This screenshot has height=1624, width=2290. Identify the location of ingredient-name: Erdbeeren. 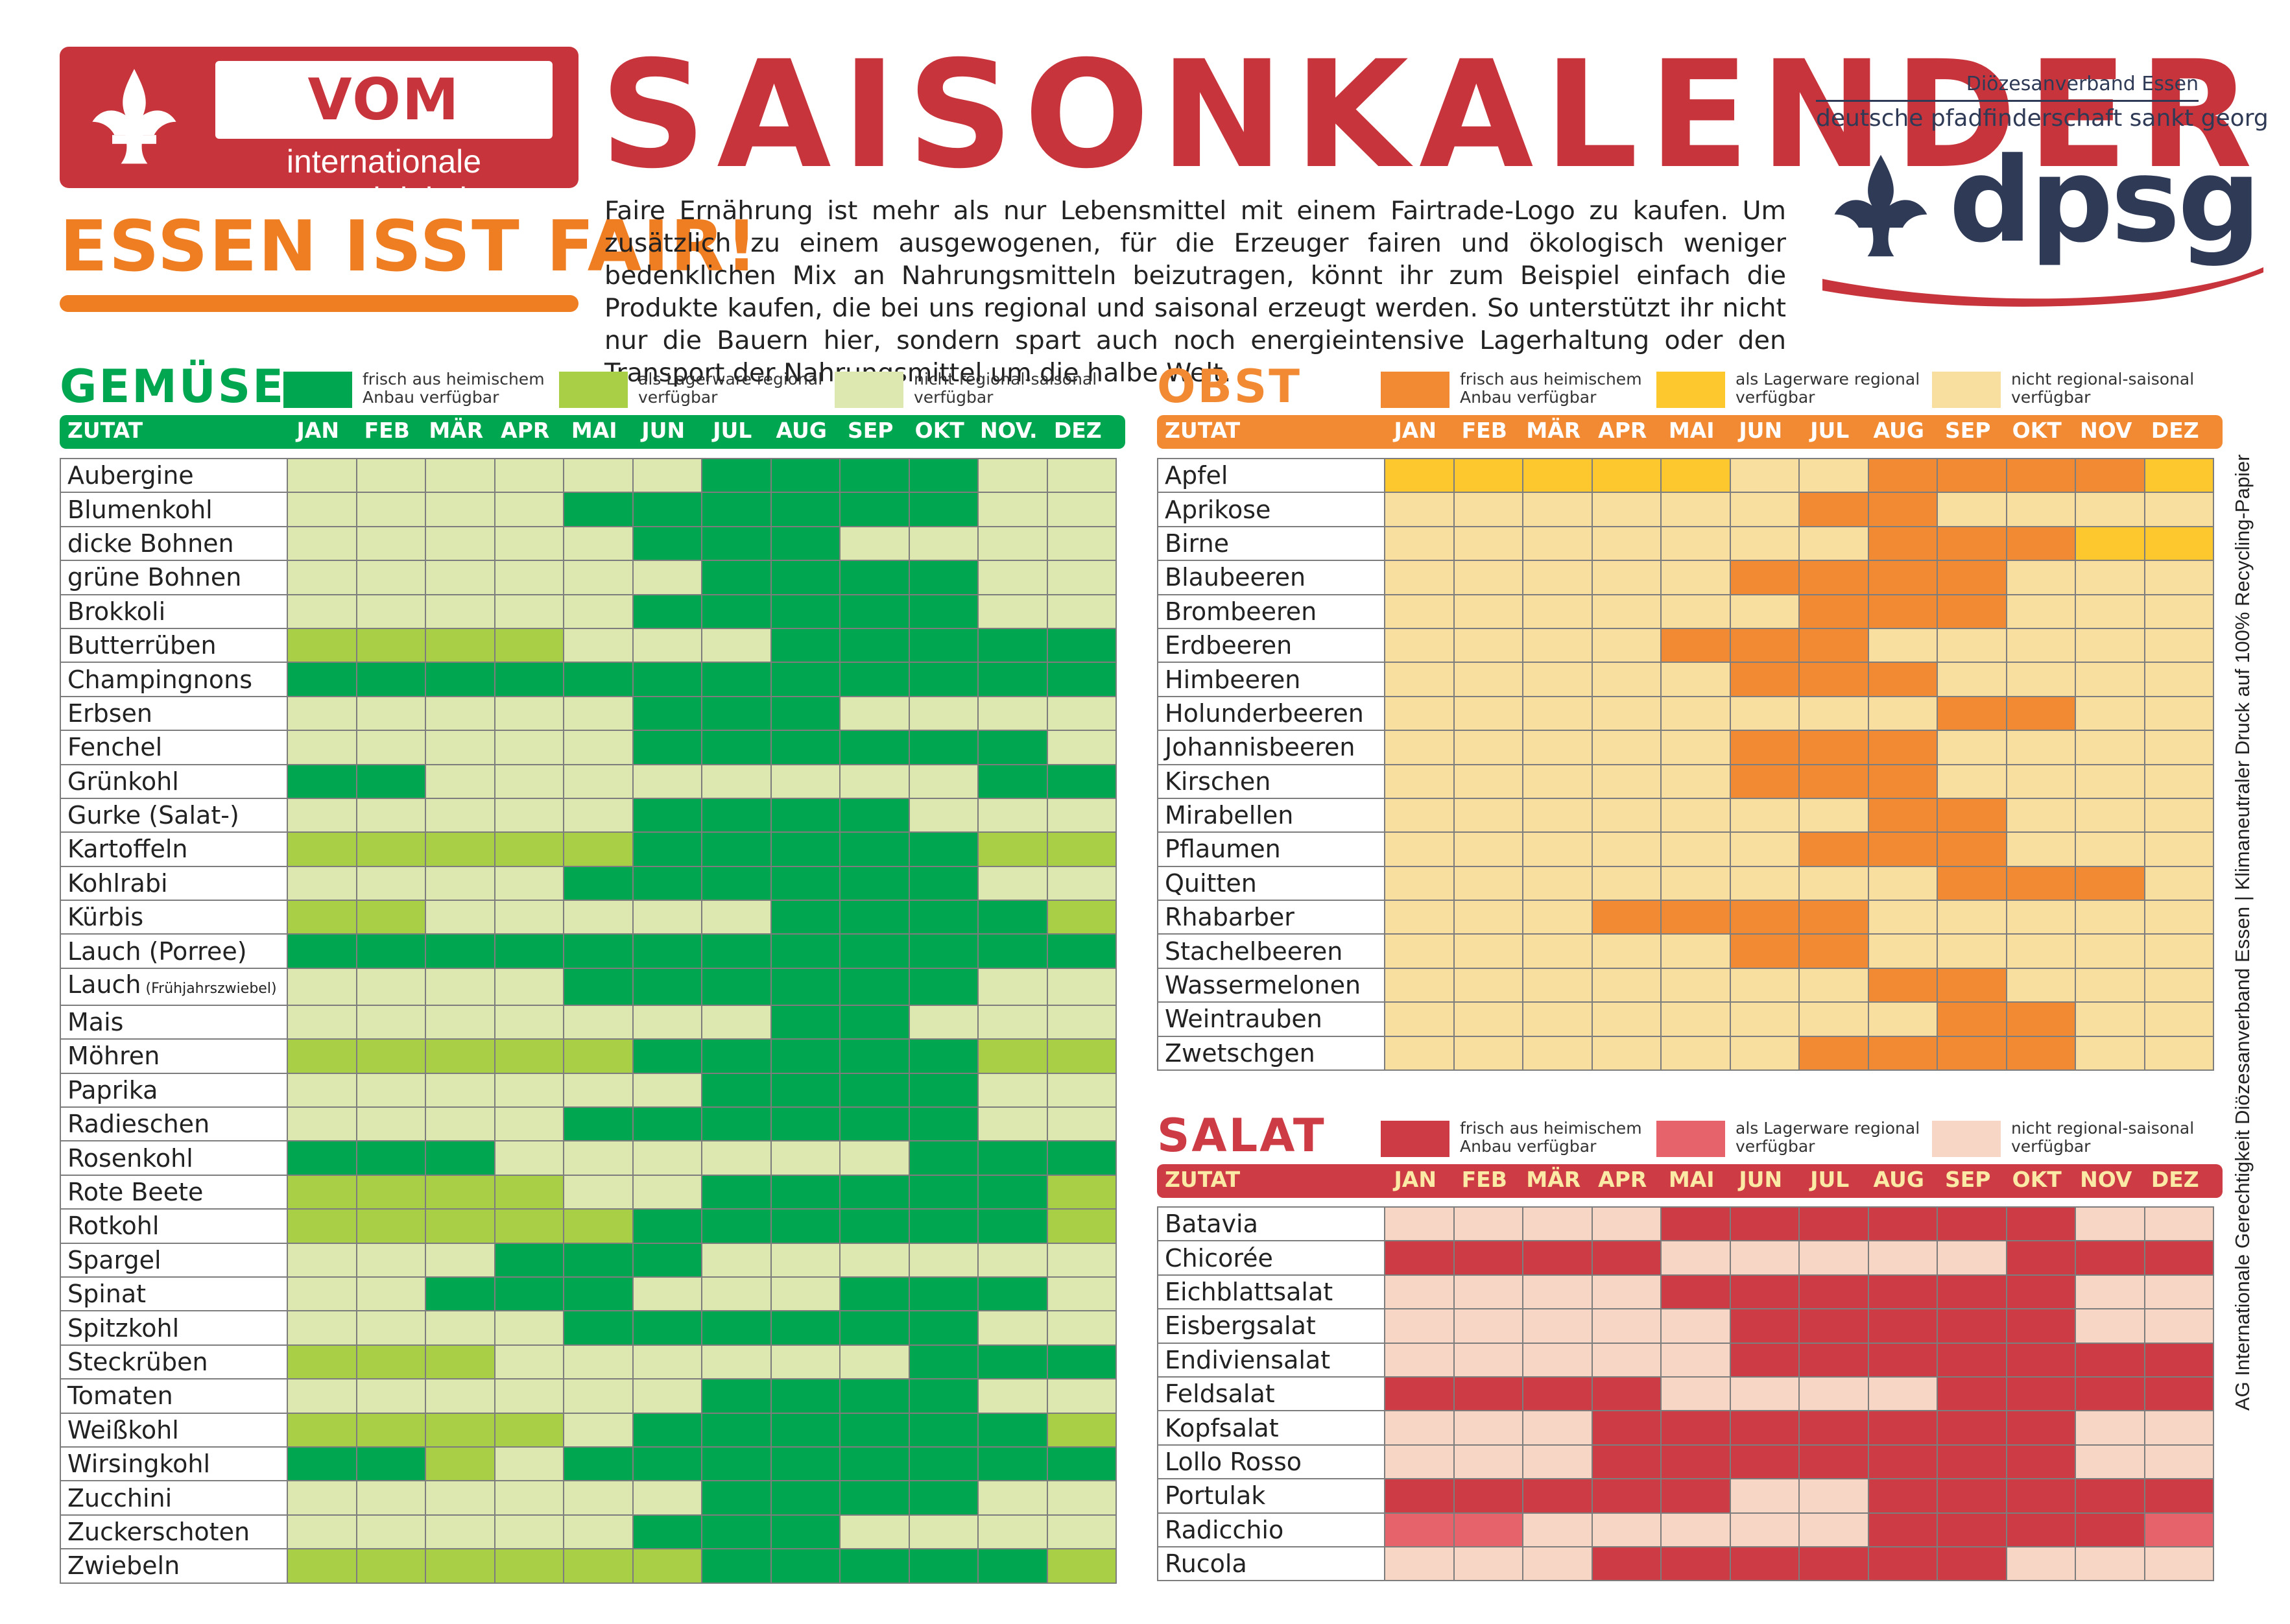
(1271, 645).